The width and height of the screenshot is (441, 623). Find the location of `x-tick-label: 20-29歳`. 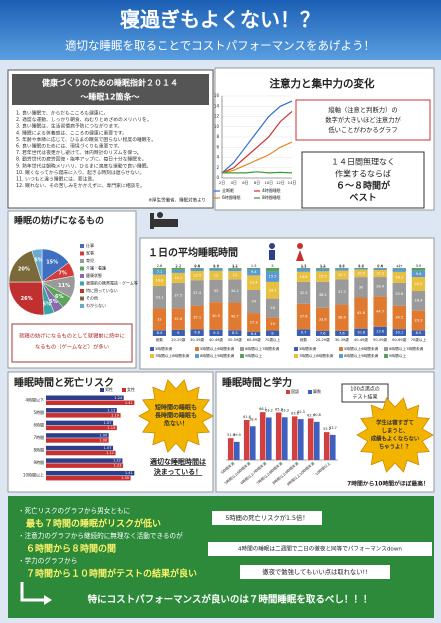

x-tick-label: 20-29歳 is located at coordinates (323, 339).